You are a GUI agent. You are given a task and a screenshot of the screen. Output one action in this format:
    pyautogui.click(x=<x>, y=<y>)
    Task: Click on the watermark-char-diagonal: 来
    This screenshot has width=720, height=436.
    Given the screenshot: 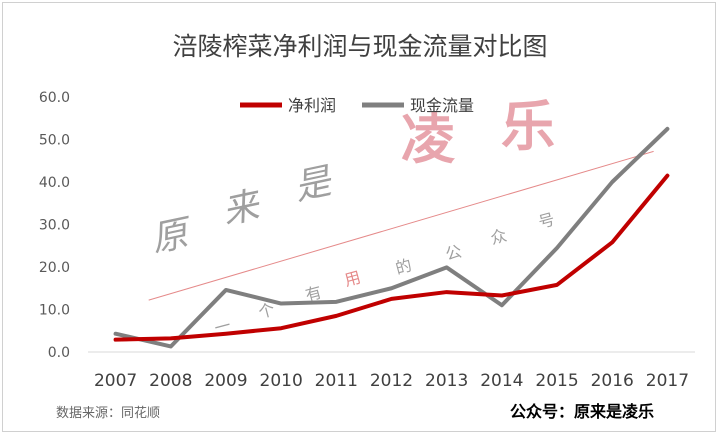 What is the action you would take?
    pyautogui.click(x=242, y=208)
    